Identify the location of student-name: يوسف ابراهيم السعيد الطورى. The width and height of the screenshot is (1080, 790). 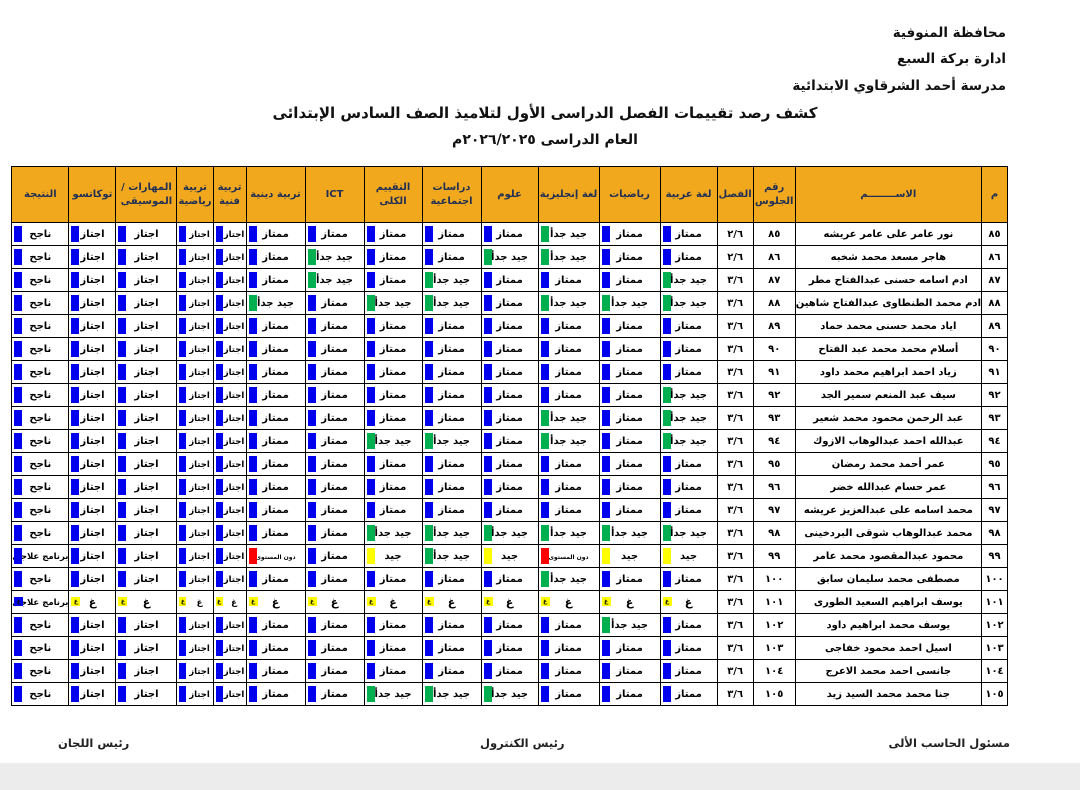
(888, 602).